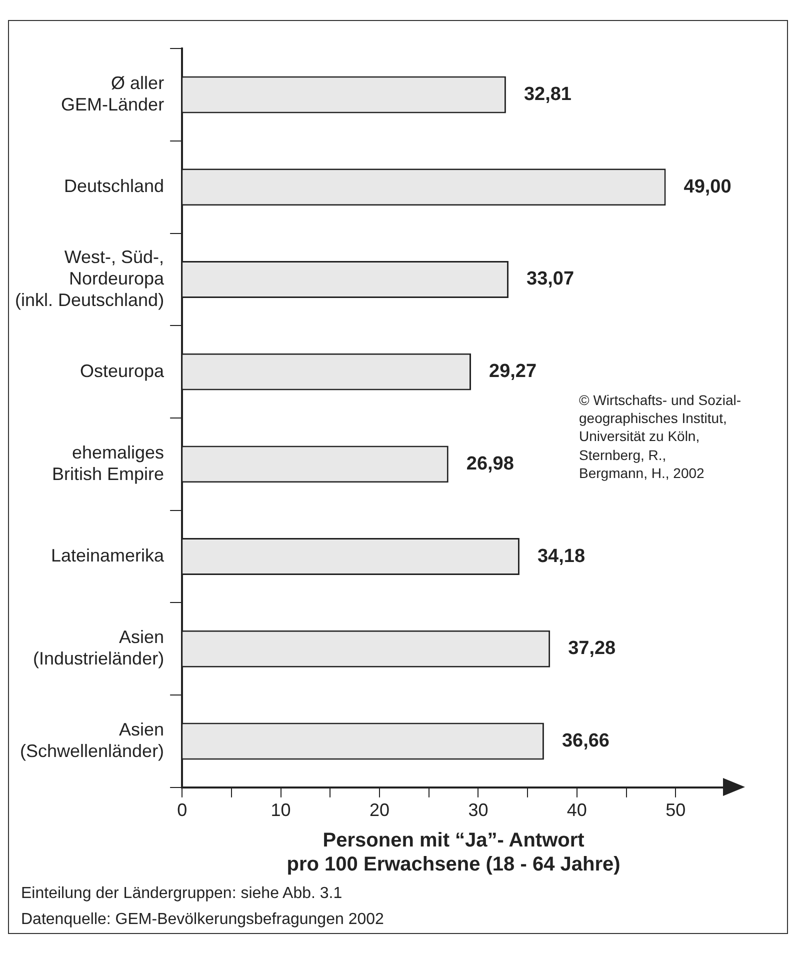 Image resolution: width=800 pixels, height=967 pixels. Describe the element at coordinates (490, 463) in the screenshot. I see `data-label: 26,98` at that location.